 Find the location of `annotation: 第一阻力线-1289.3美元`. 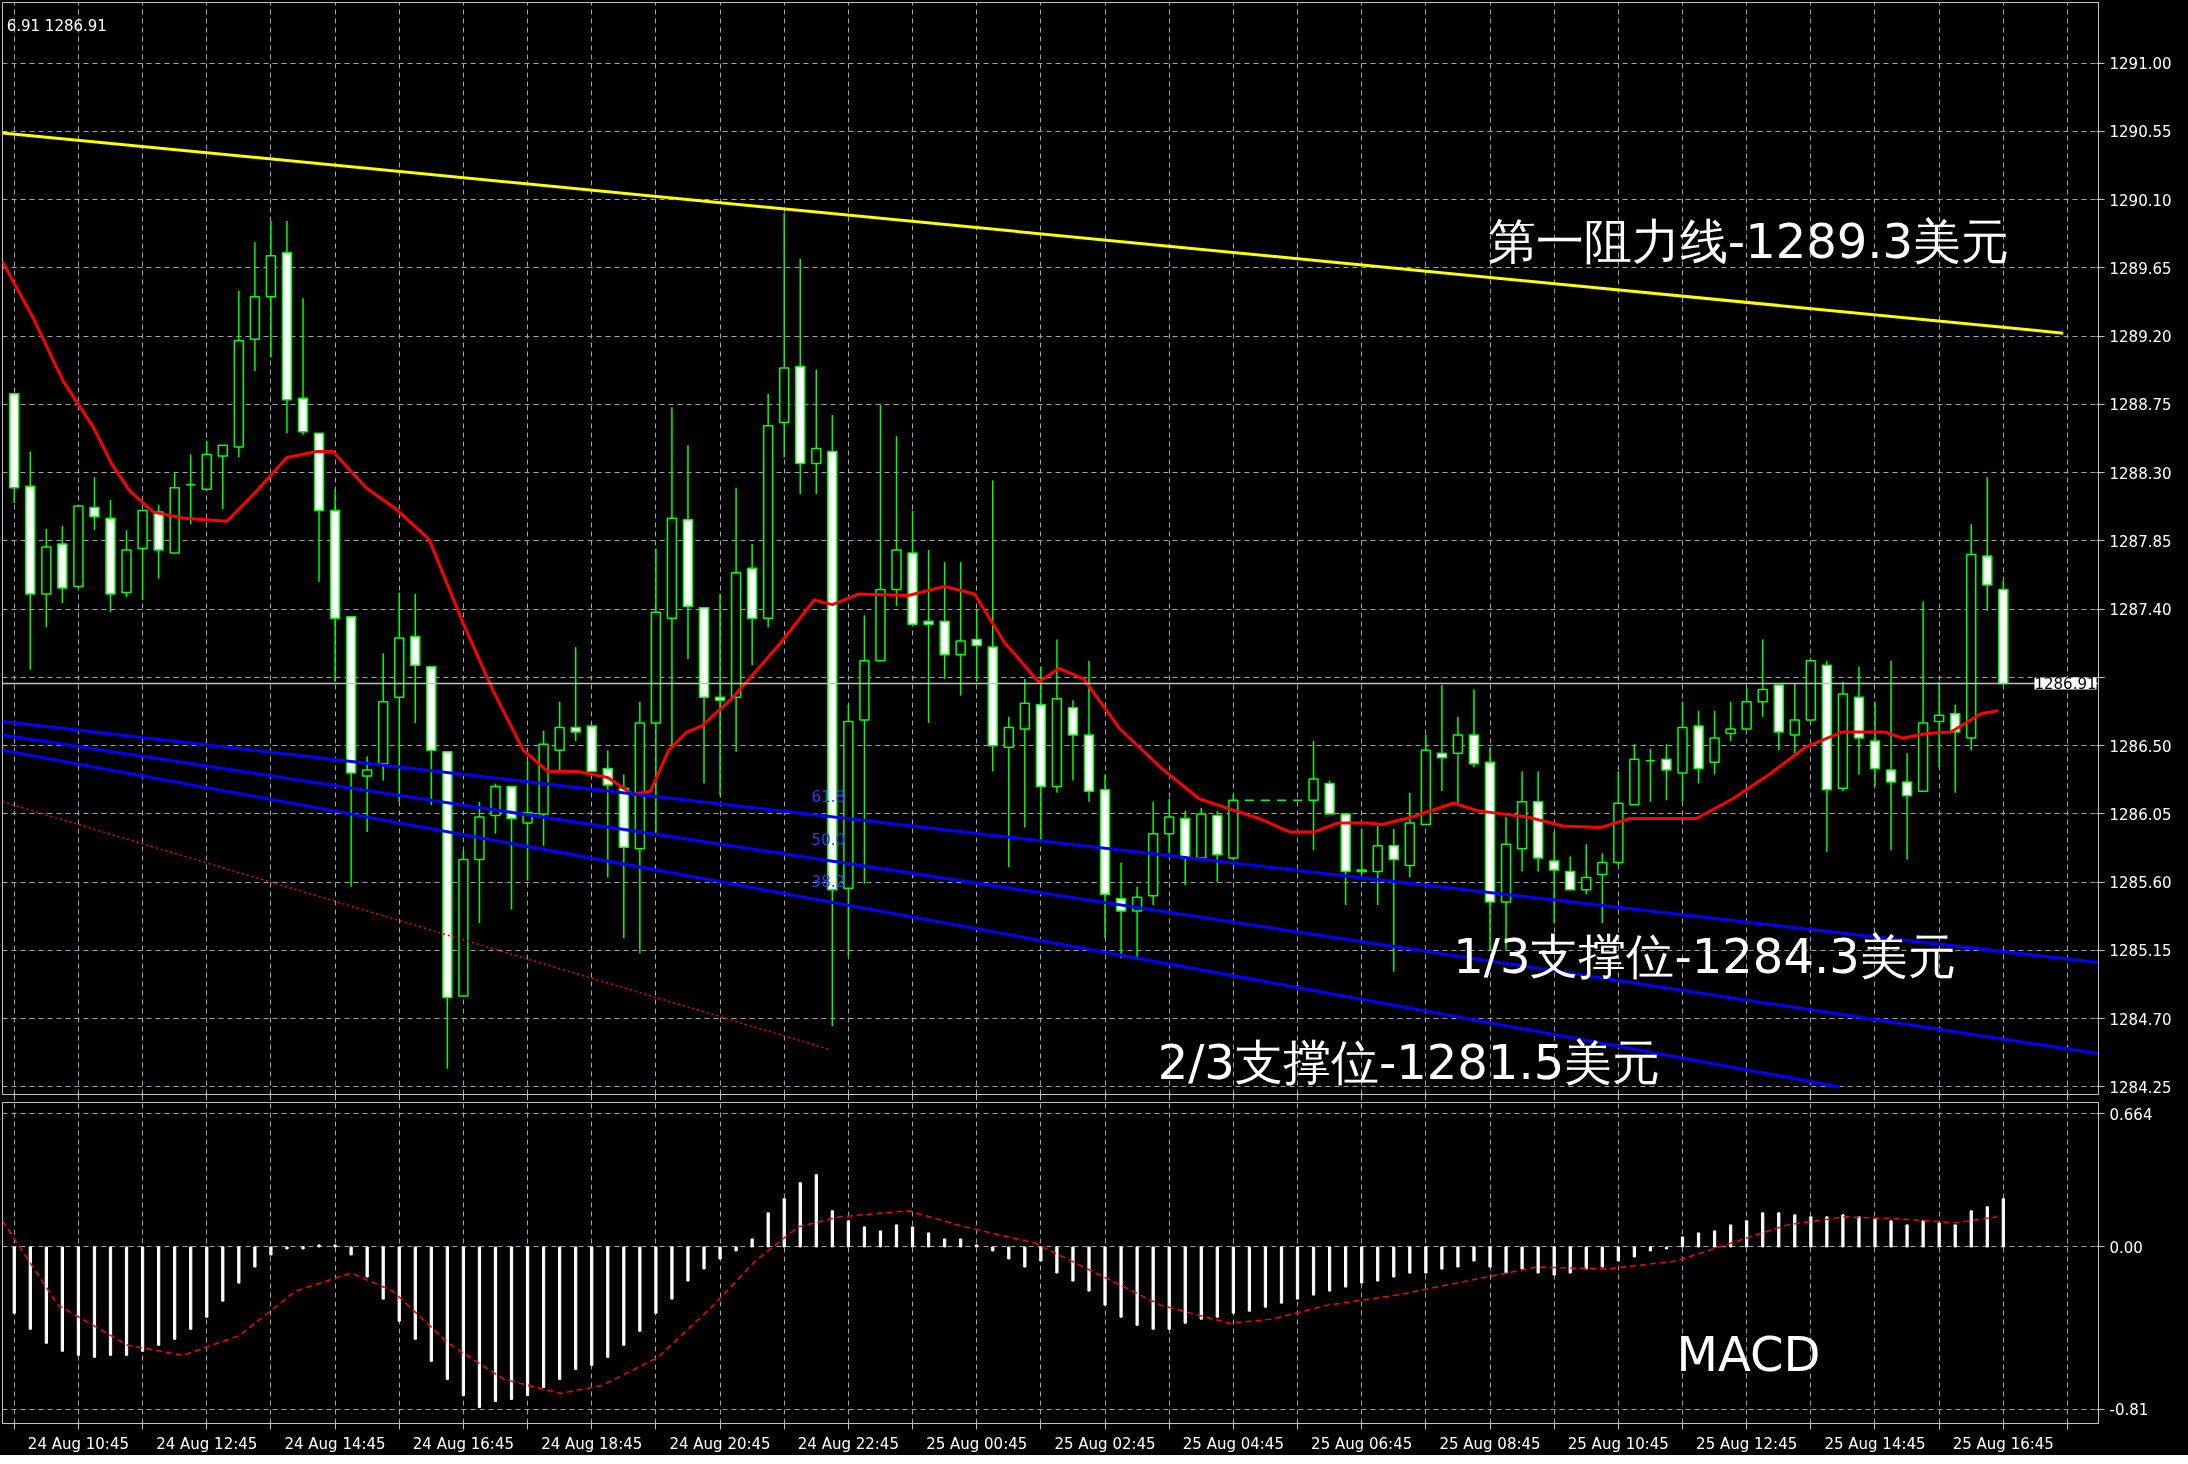

annotation: 第一阻力线-1289.3美元 is located at coordinates (1748, 241).